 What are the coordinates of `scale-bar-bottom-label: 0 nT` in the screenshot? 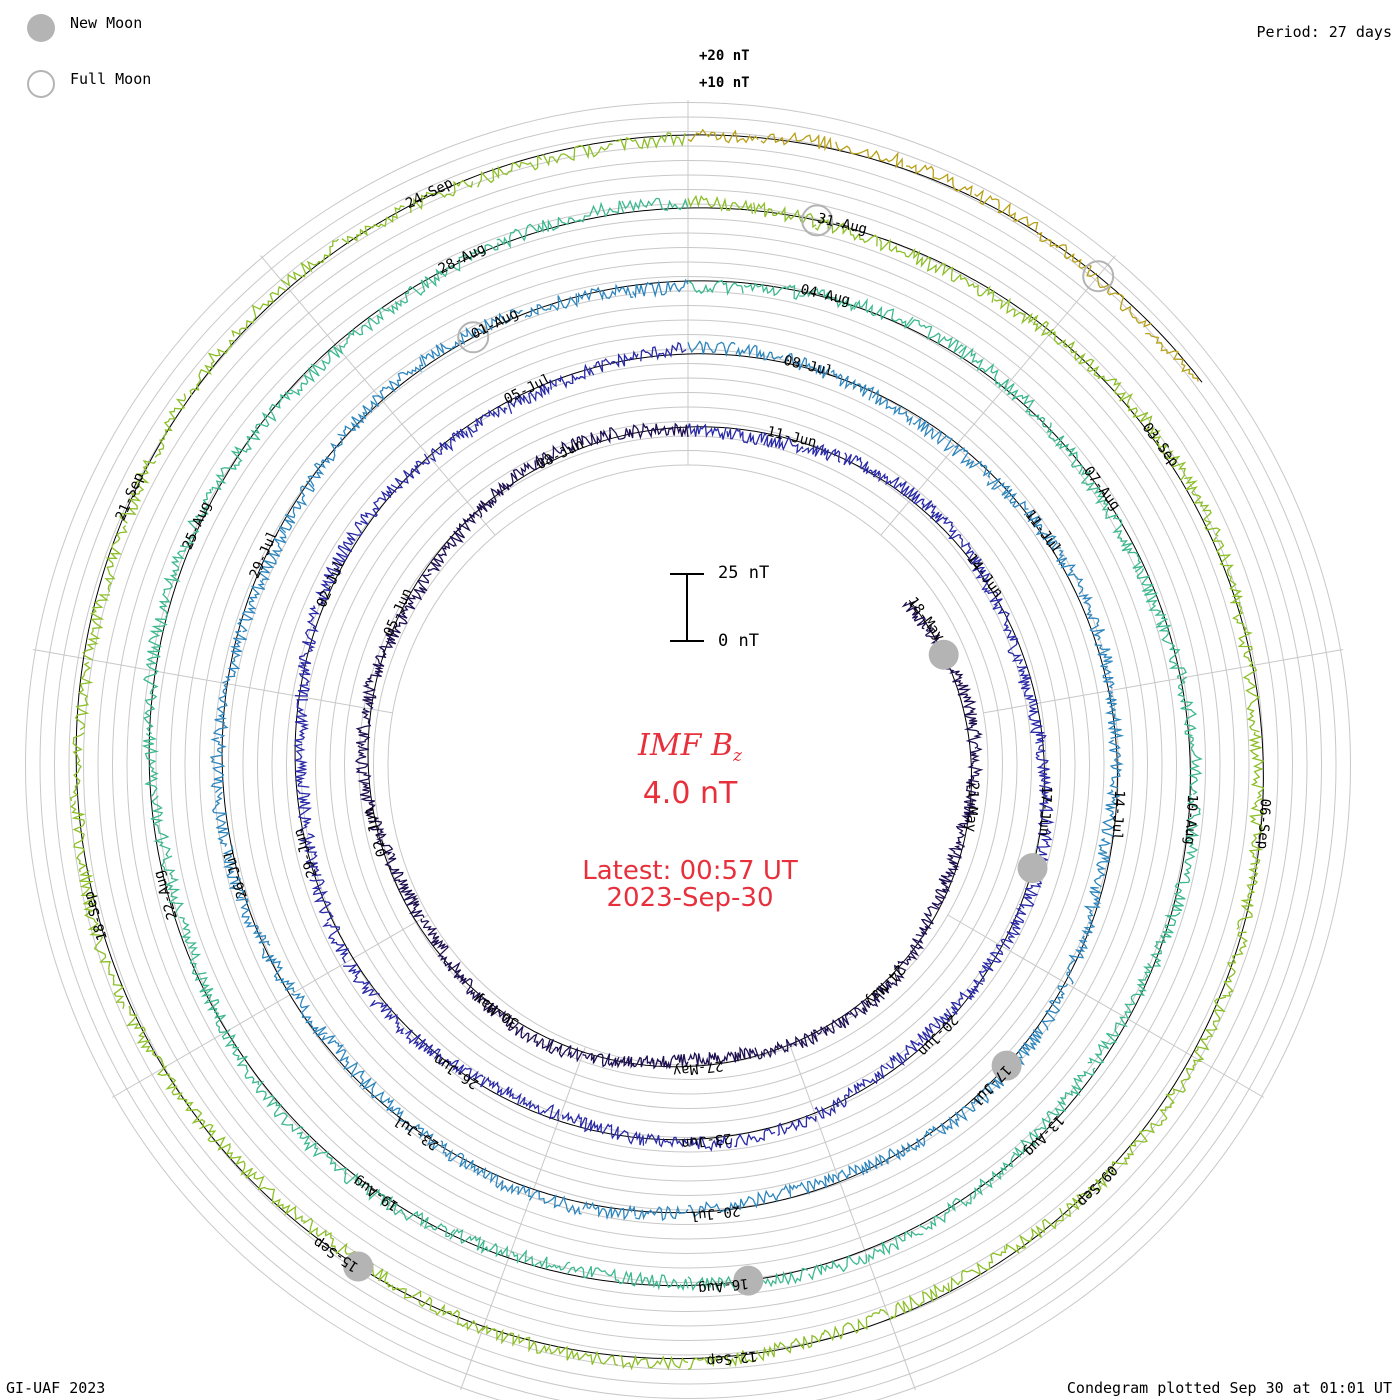 It's located at (738, 641).